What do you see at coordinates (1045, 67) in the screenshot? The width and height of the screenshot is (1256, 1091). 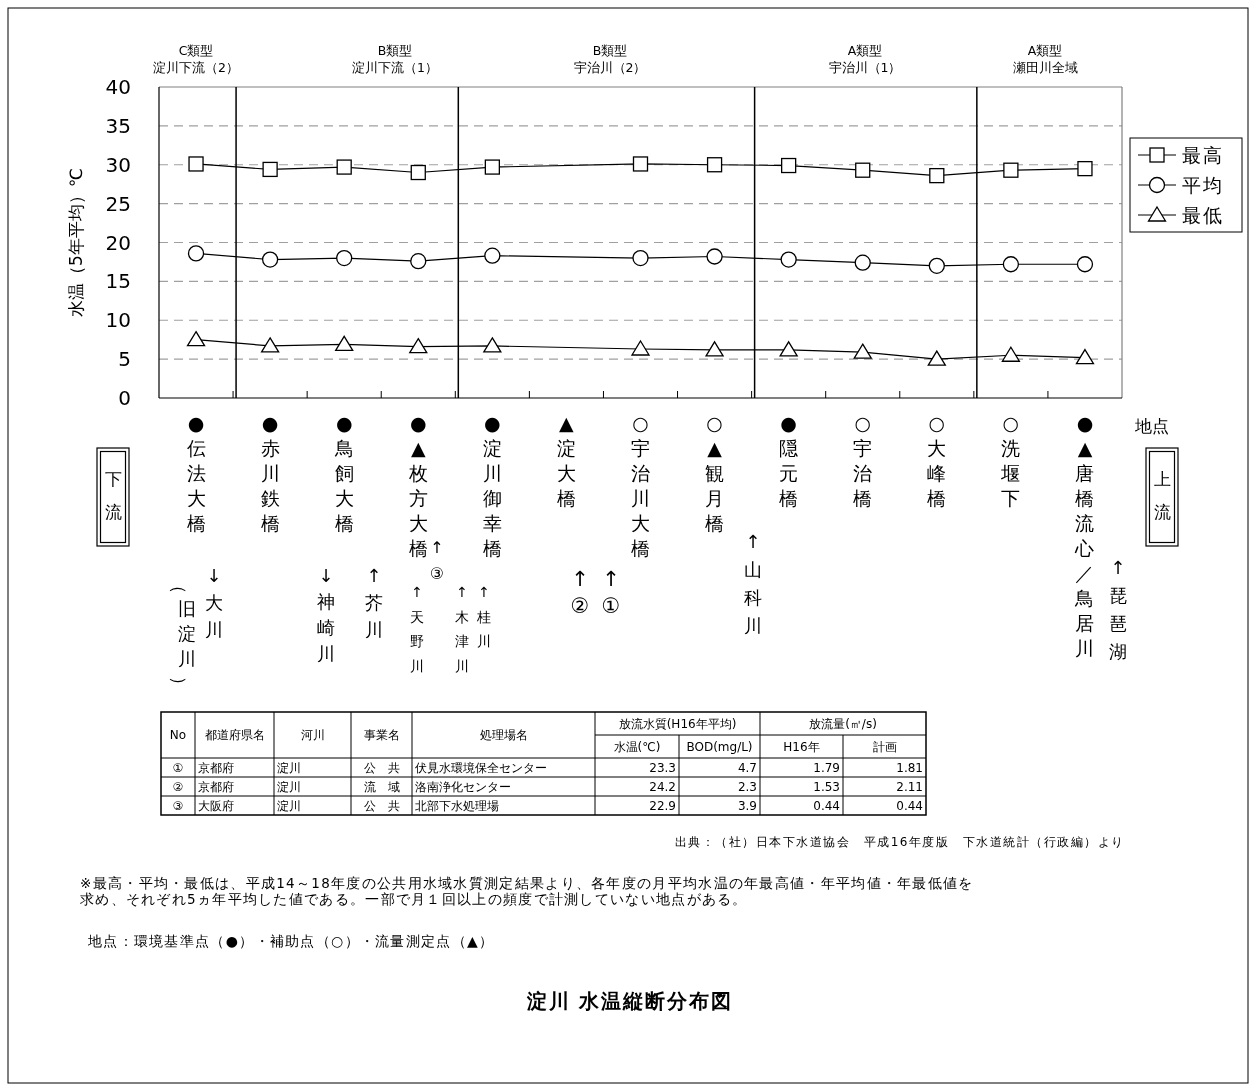 I see `text: 瀬田川全域` at bounding box center [1045, 67].